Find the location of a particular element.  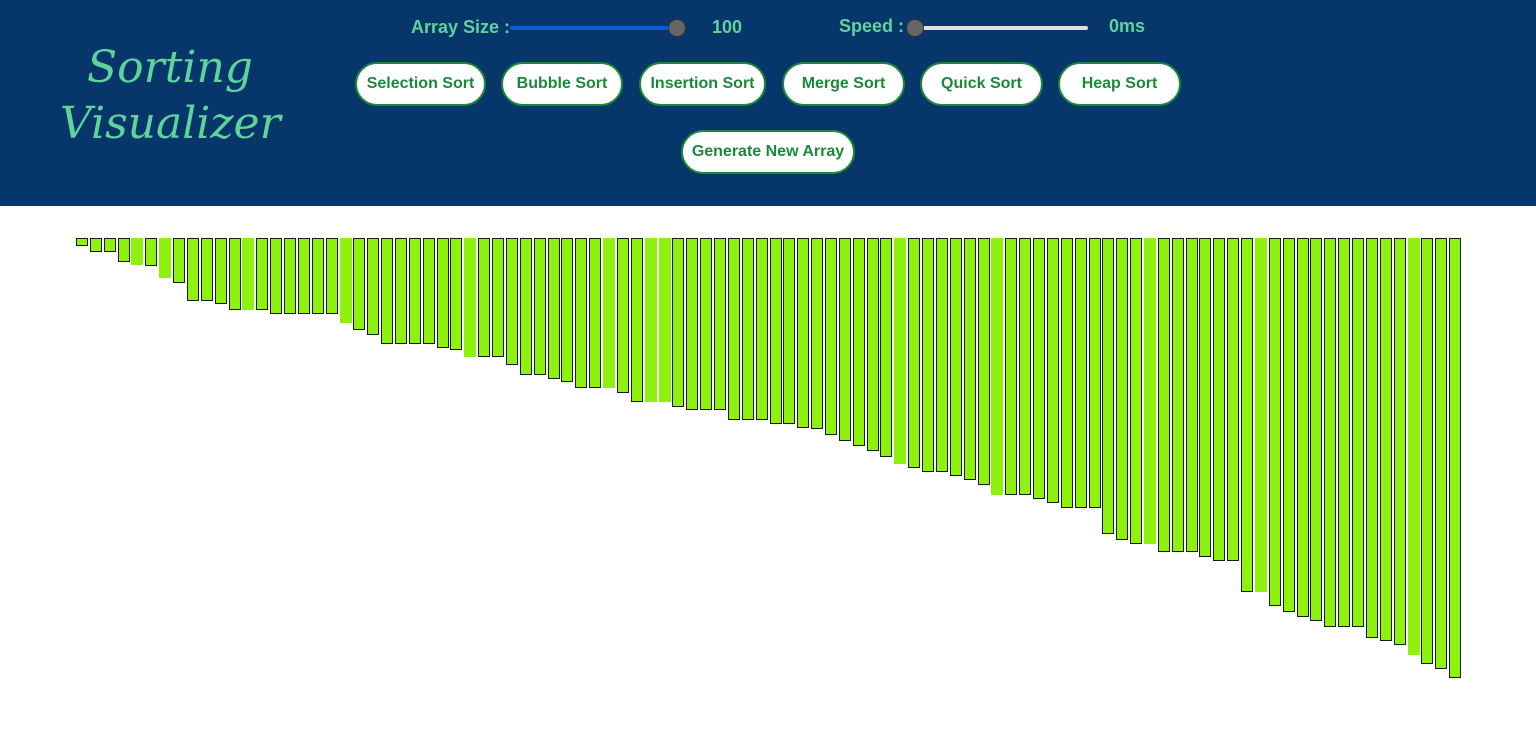

array-size-label: Array Size : is located at coordinates (461, 27).